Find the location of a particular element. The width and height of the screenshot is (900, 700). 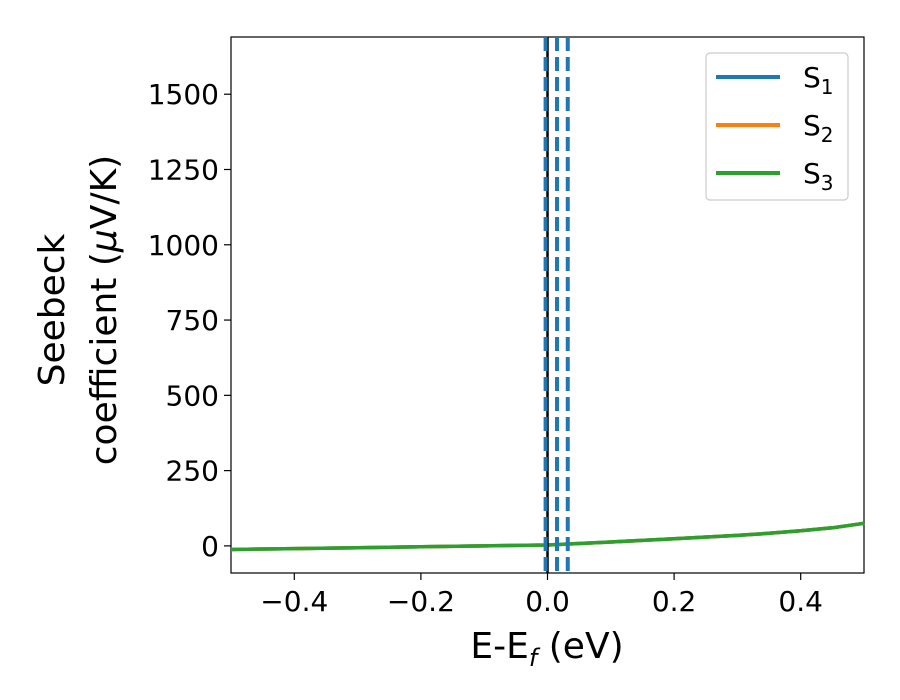

series-layer is located at coordinates (547, 536).